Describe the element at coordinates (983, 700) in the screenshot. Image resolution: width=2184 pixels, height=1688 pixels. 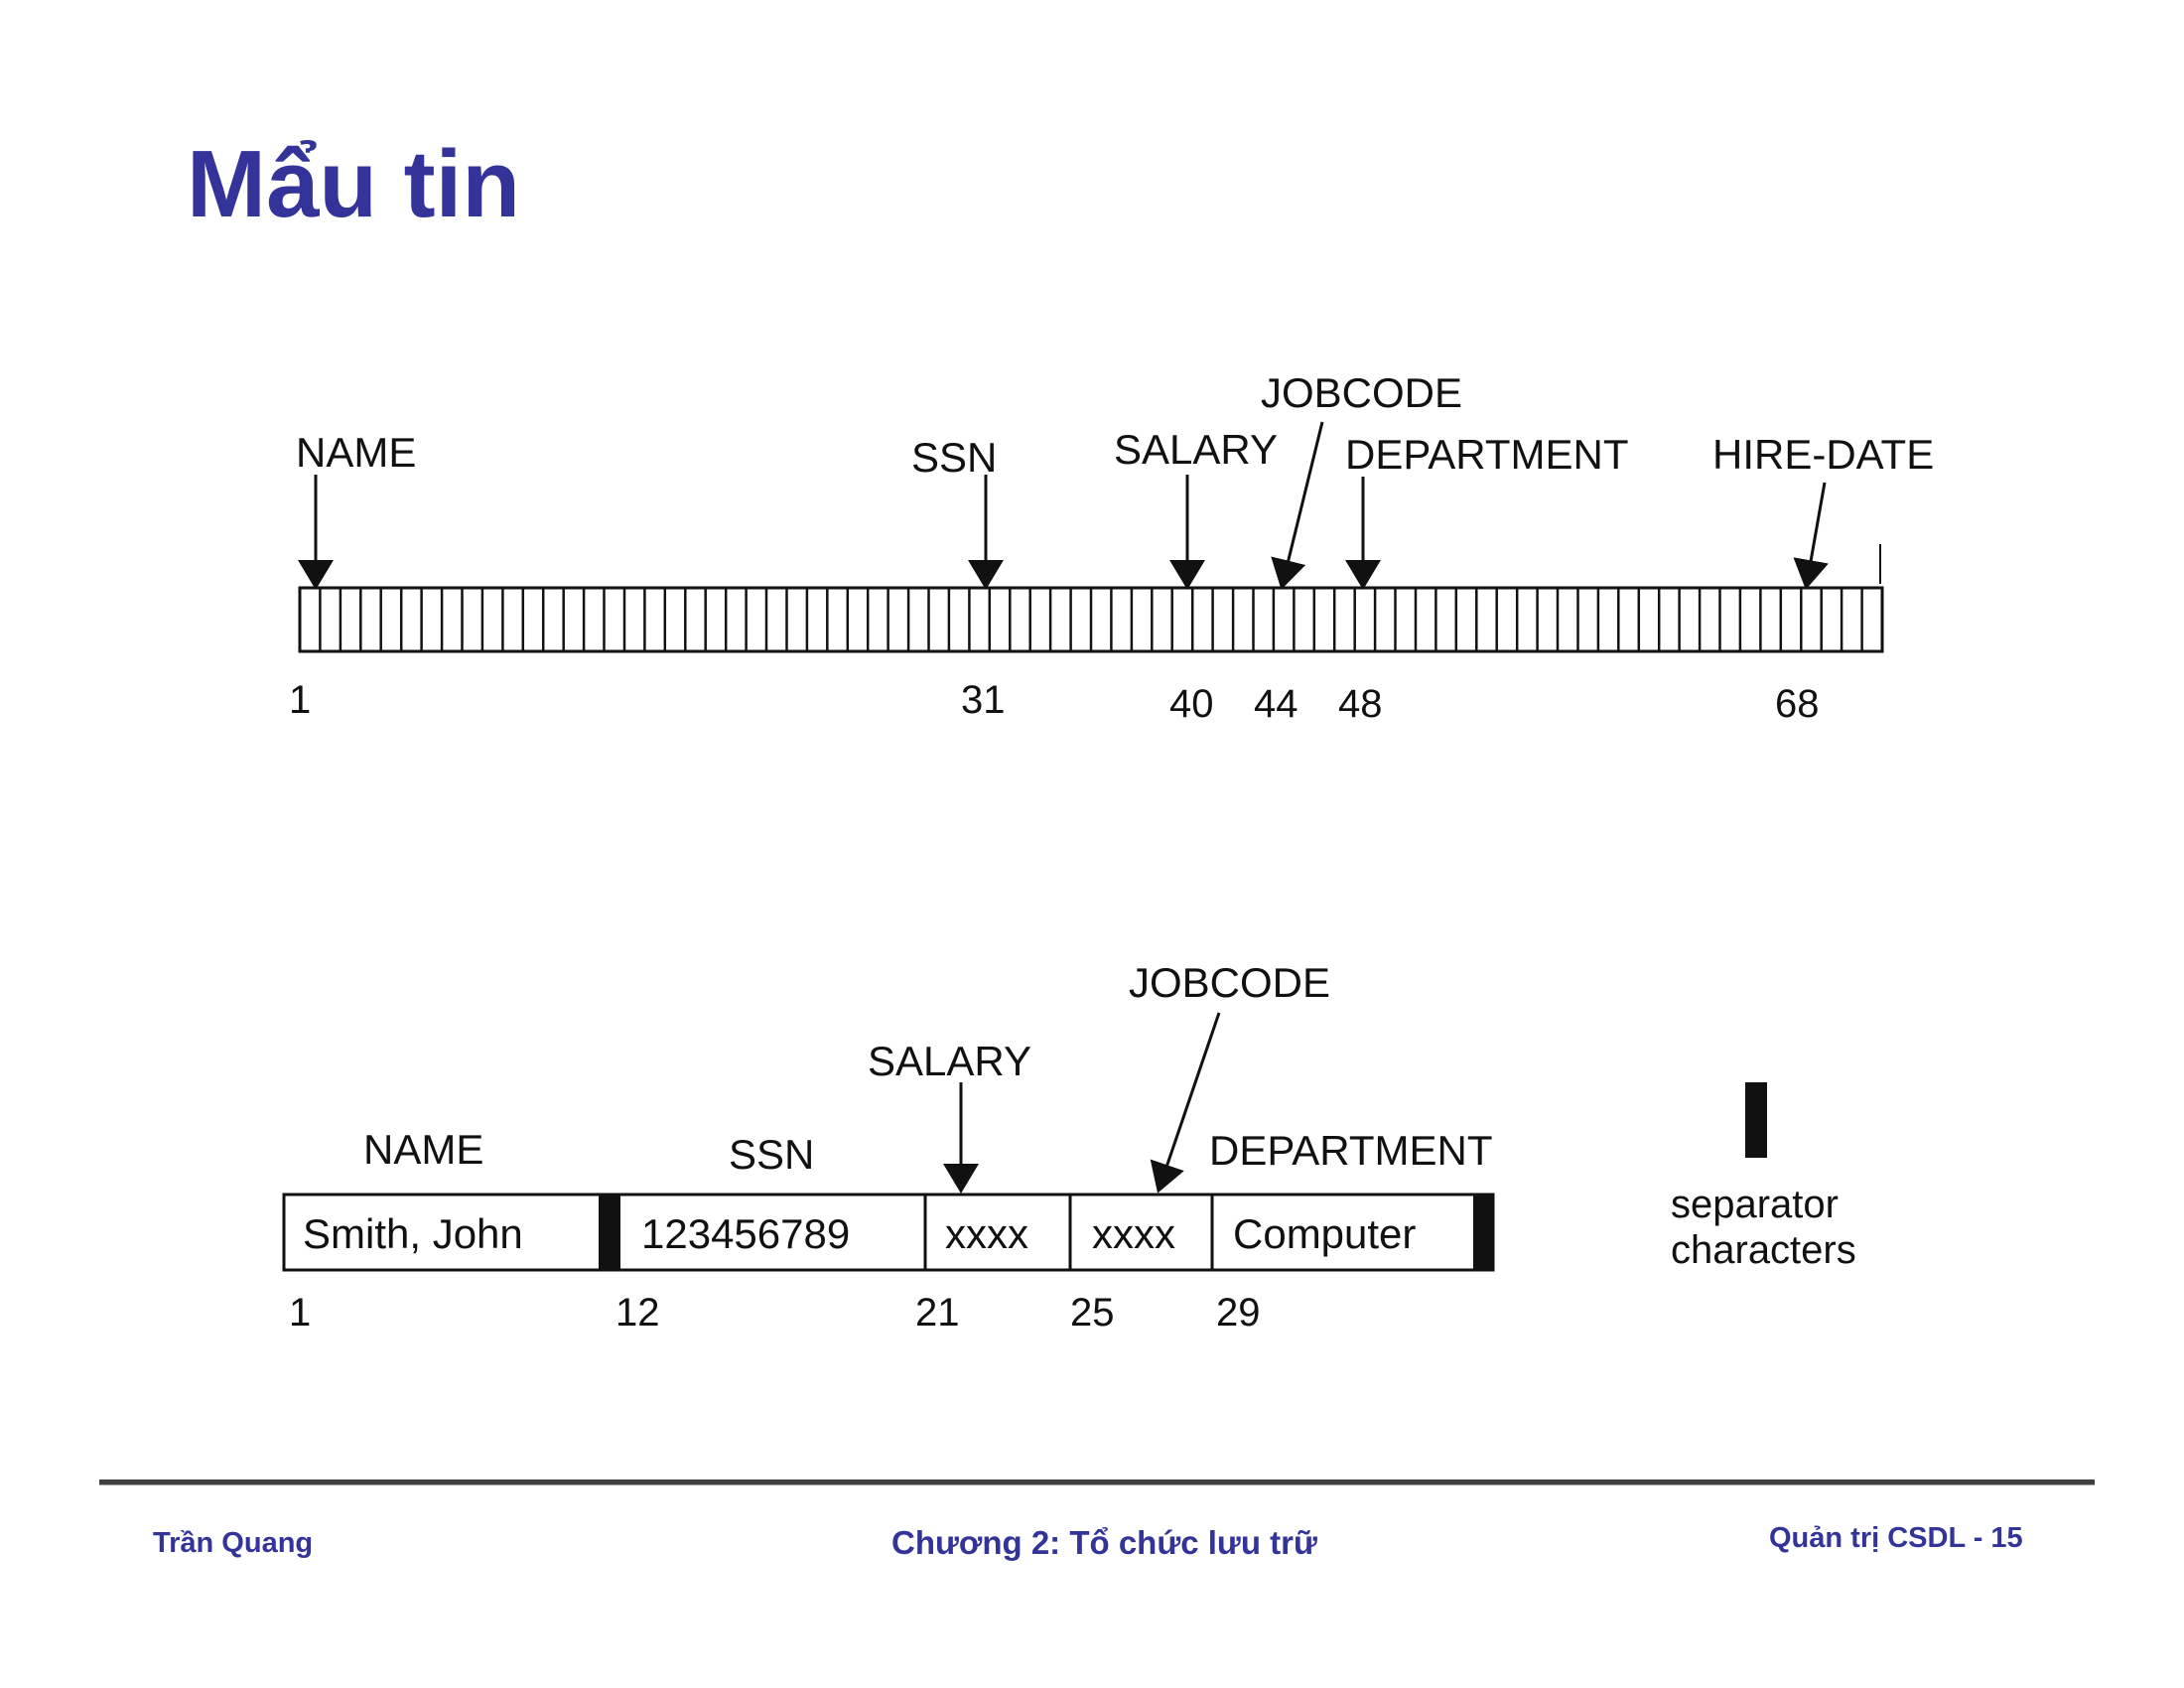
I see `fixed-position-31: 31` at that location.